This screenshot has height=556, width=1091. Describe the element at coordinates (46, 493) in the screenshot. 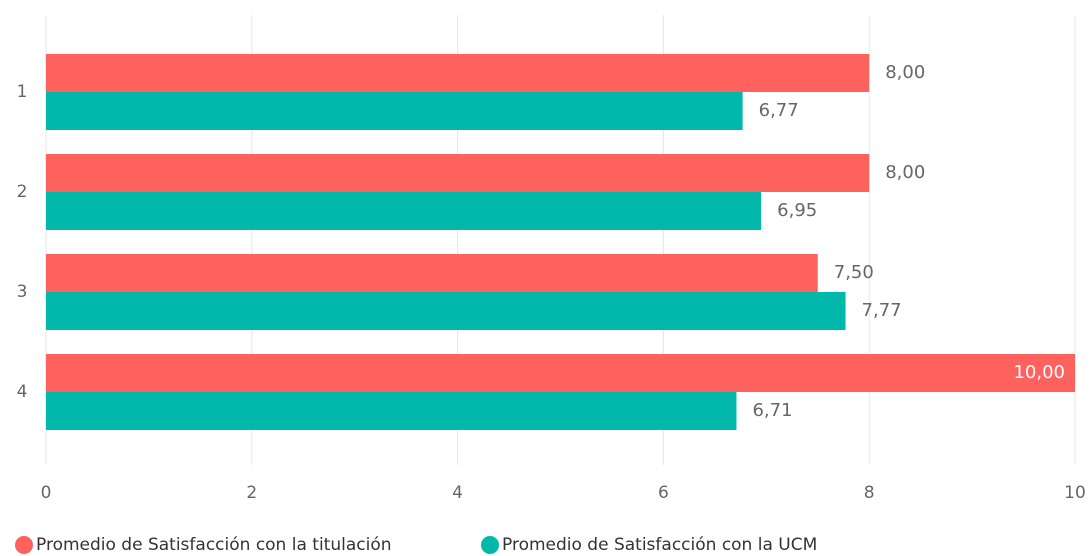

I see `x-tick-label: 0` at that location.